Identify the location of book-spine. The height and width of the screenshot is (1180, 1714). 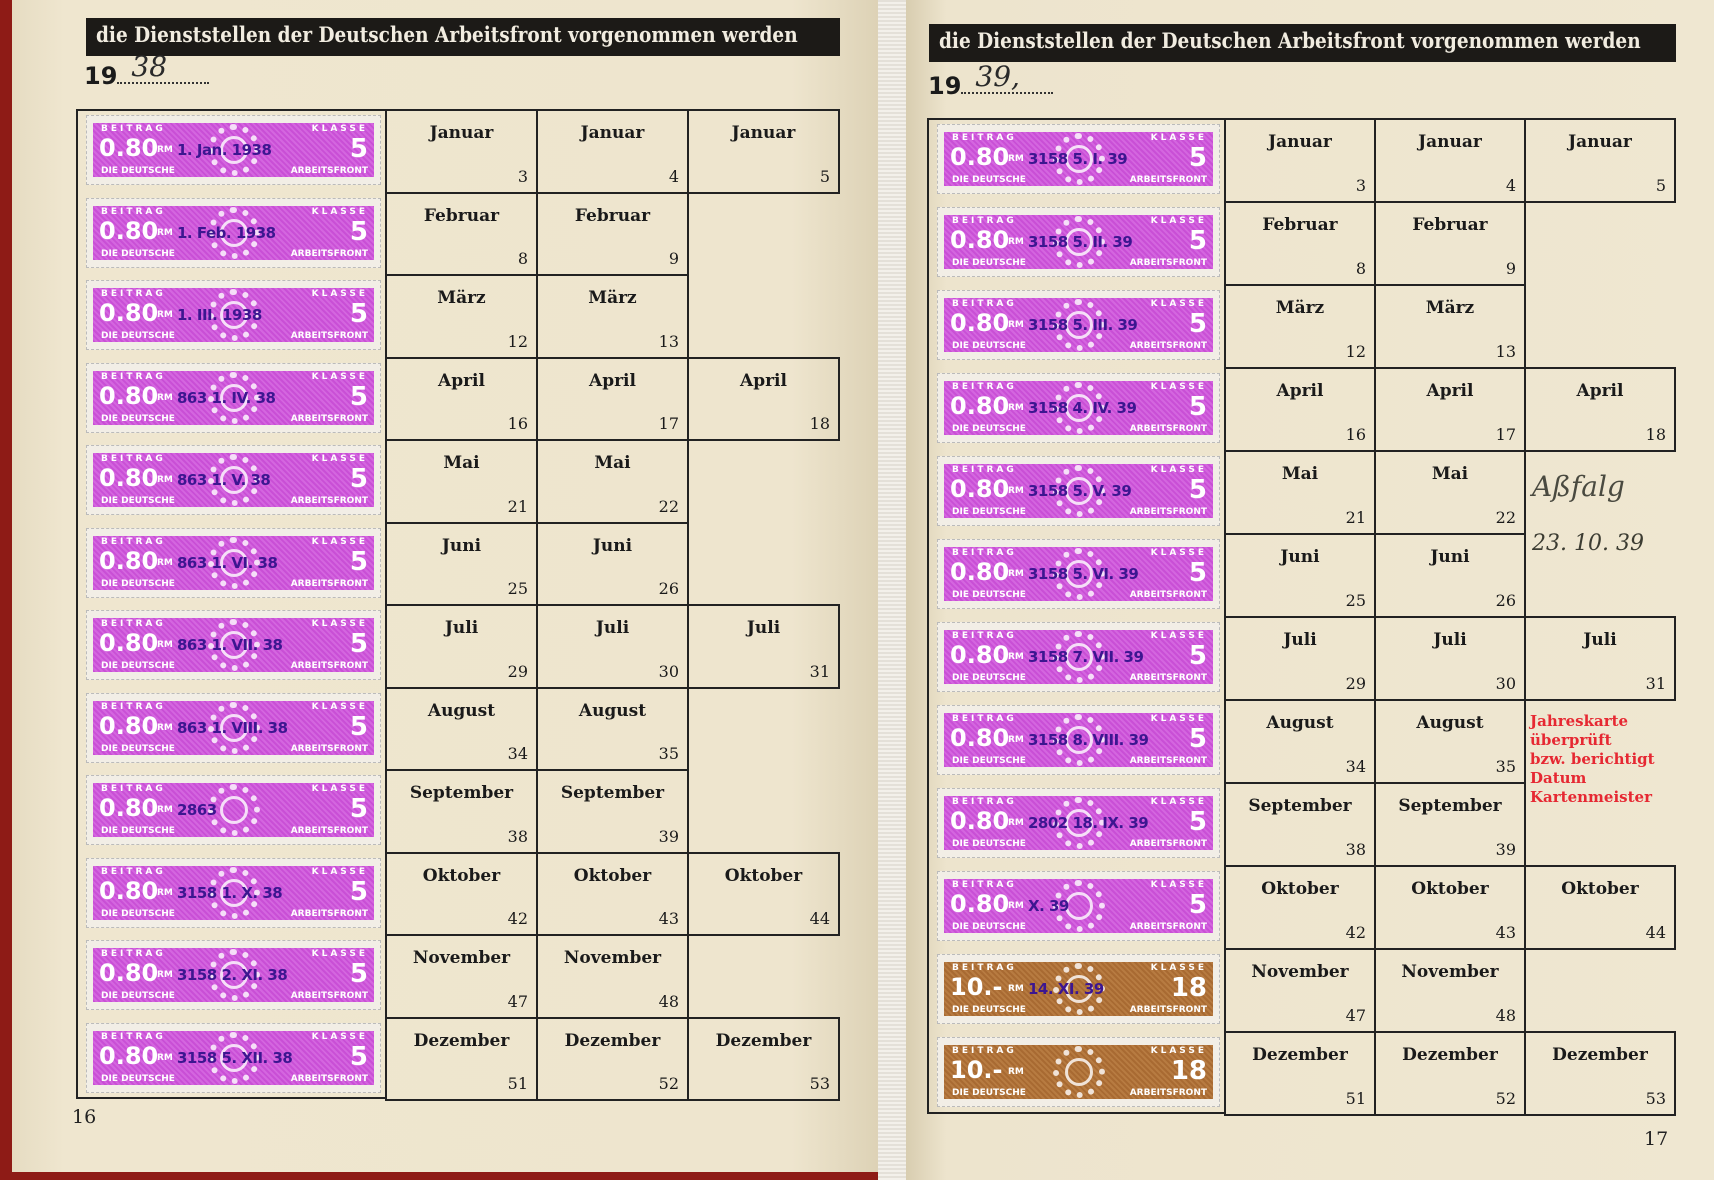
(892, 590).